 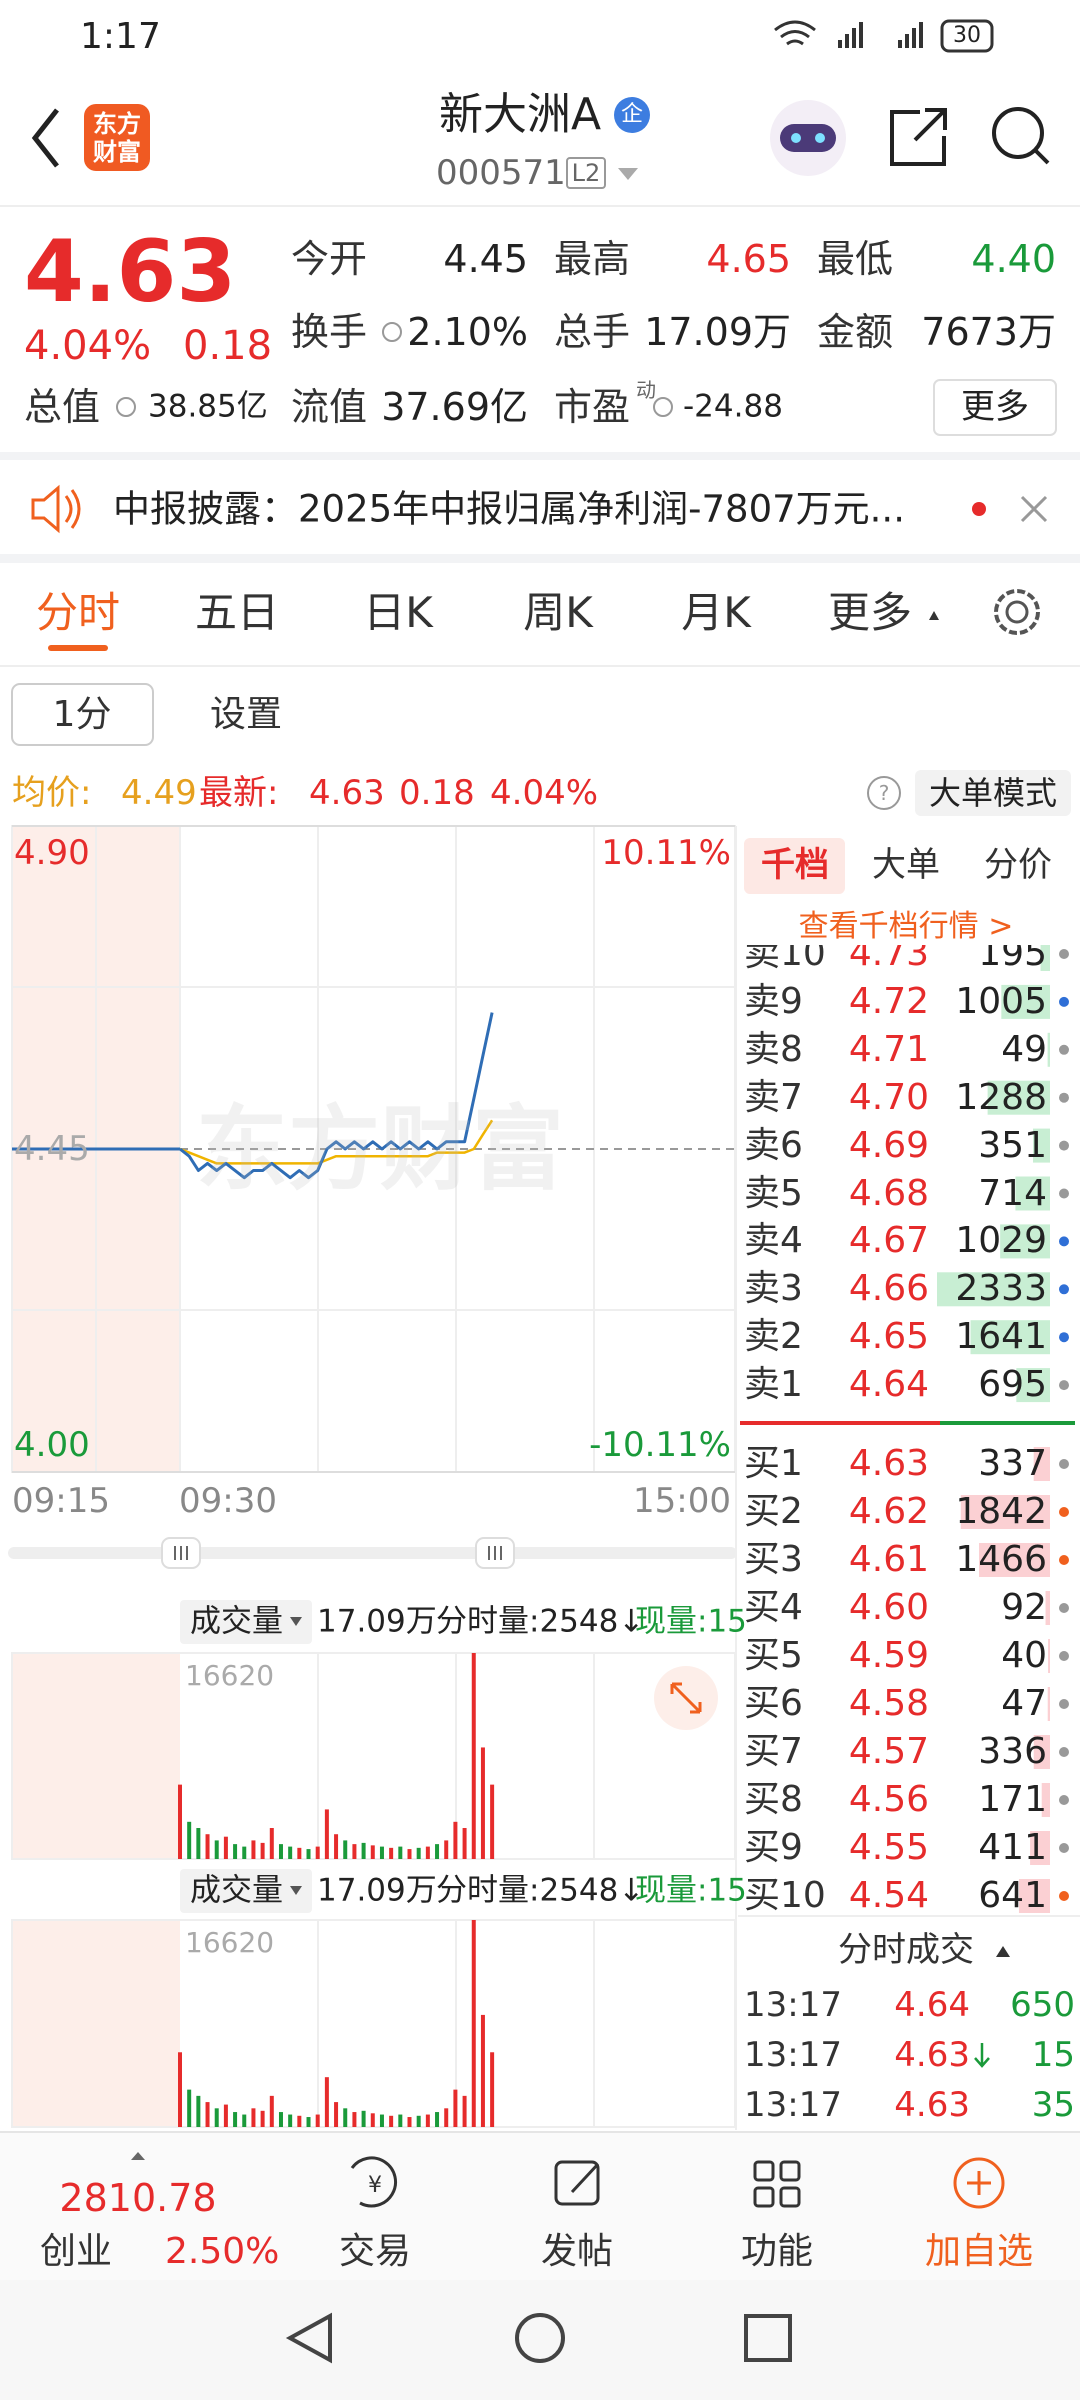 I want to click on book-price: 4.66, so click(x=888, y=1289).